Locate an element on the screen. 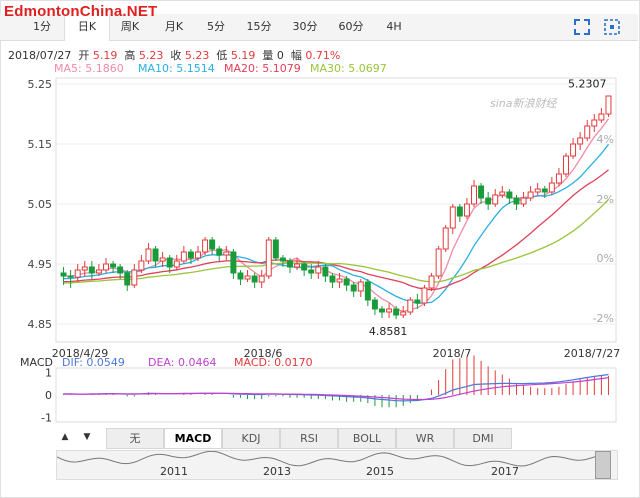 The width and height of the screenshot is (640, 498). info-vol-label: 量 is located at coordinates (268, 55).